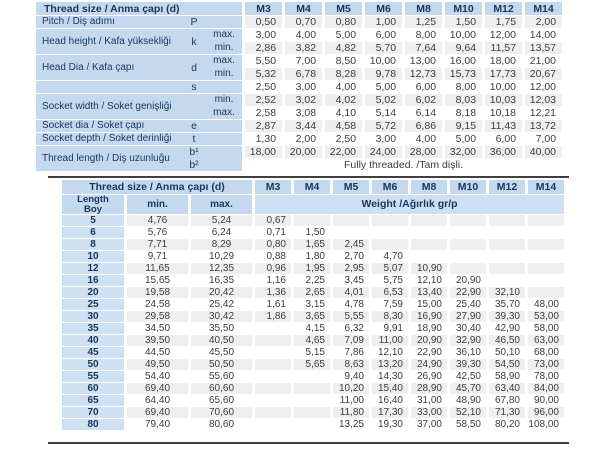 The height and width of the screenshot is (450, 600). I want to click on weight-value-M6: 9,91, so click(390, 328).